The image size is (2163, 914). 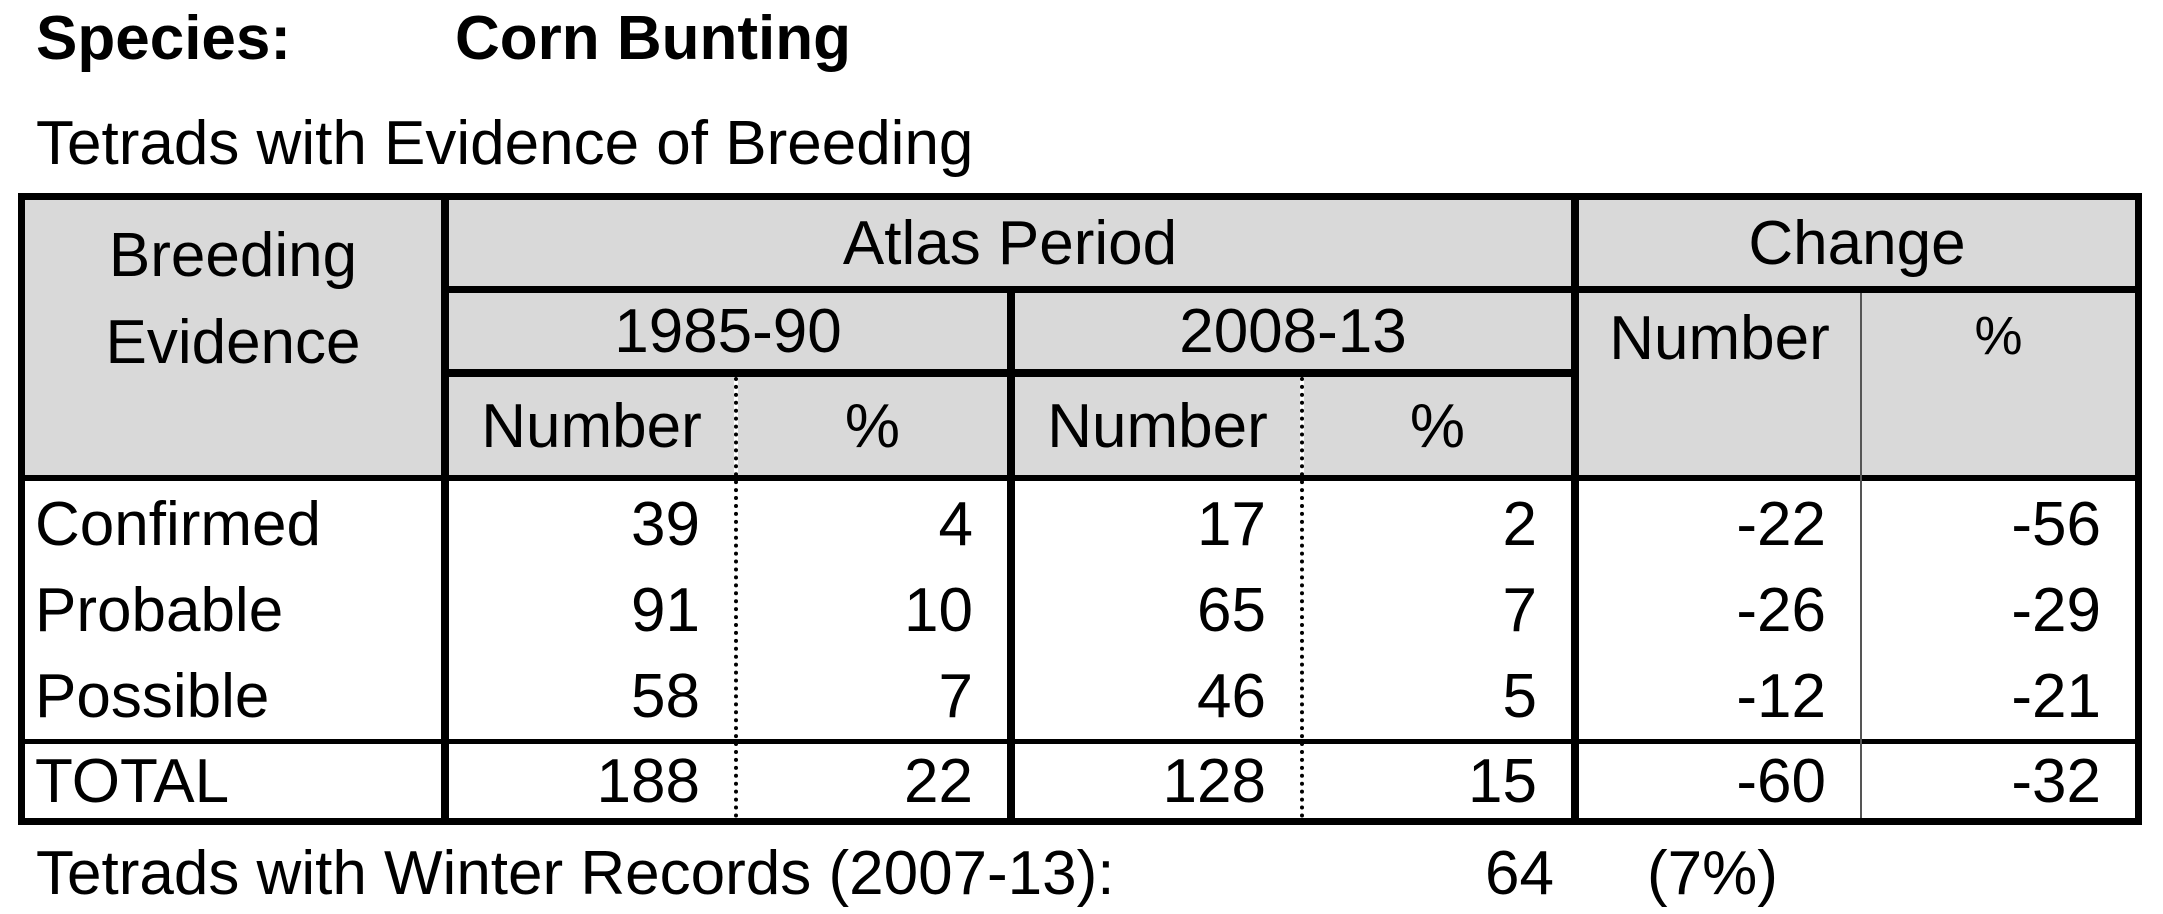 What do you see at coordinates (1010, 243) in the screenshot?
I see `header-atlas-period: Atlas Period` at bounding box center [1010, 243].